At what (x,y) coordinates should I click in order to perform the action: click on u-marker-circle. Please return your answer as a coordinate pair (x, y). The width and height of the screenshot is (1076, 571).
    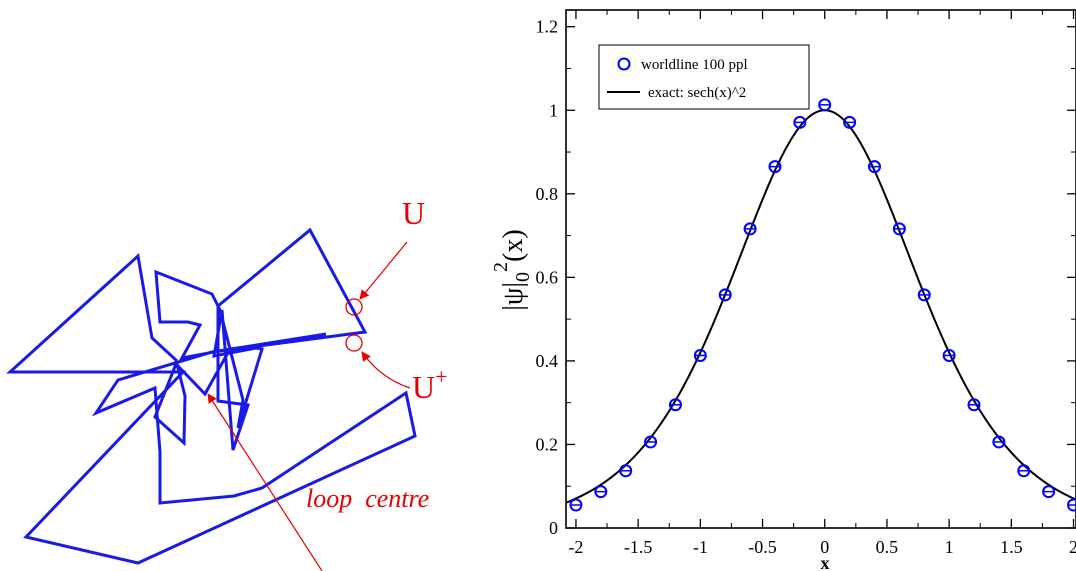
    Looking at the image, I should click on (354, 307).